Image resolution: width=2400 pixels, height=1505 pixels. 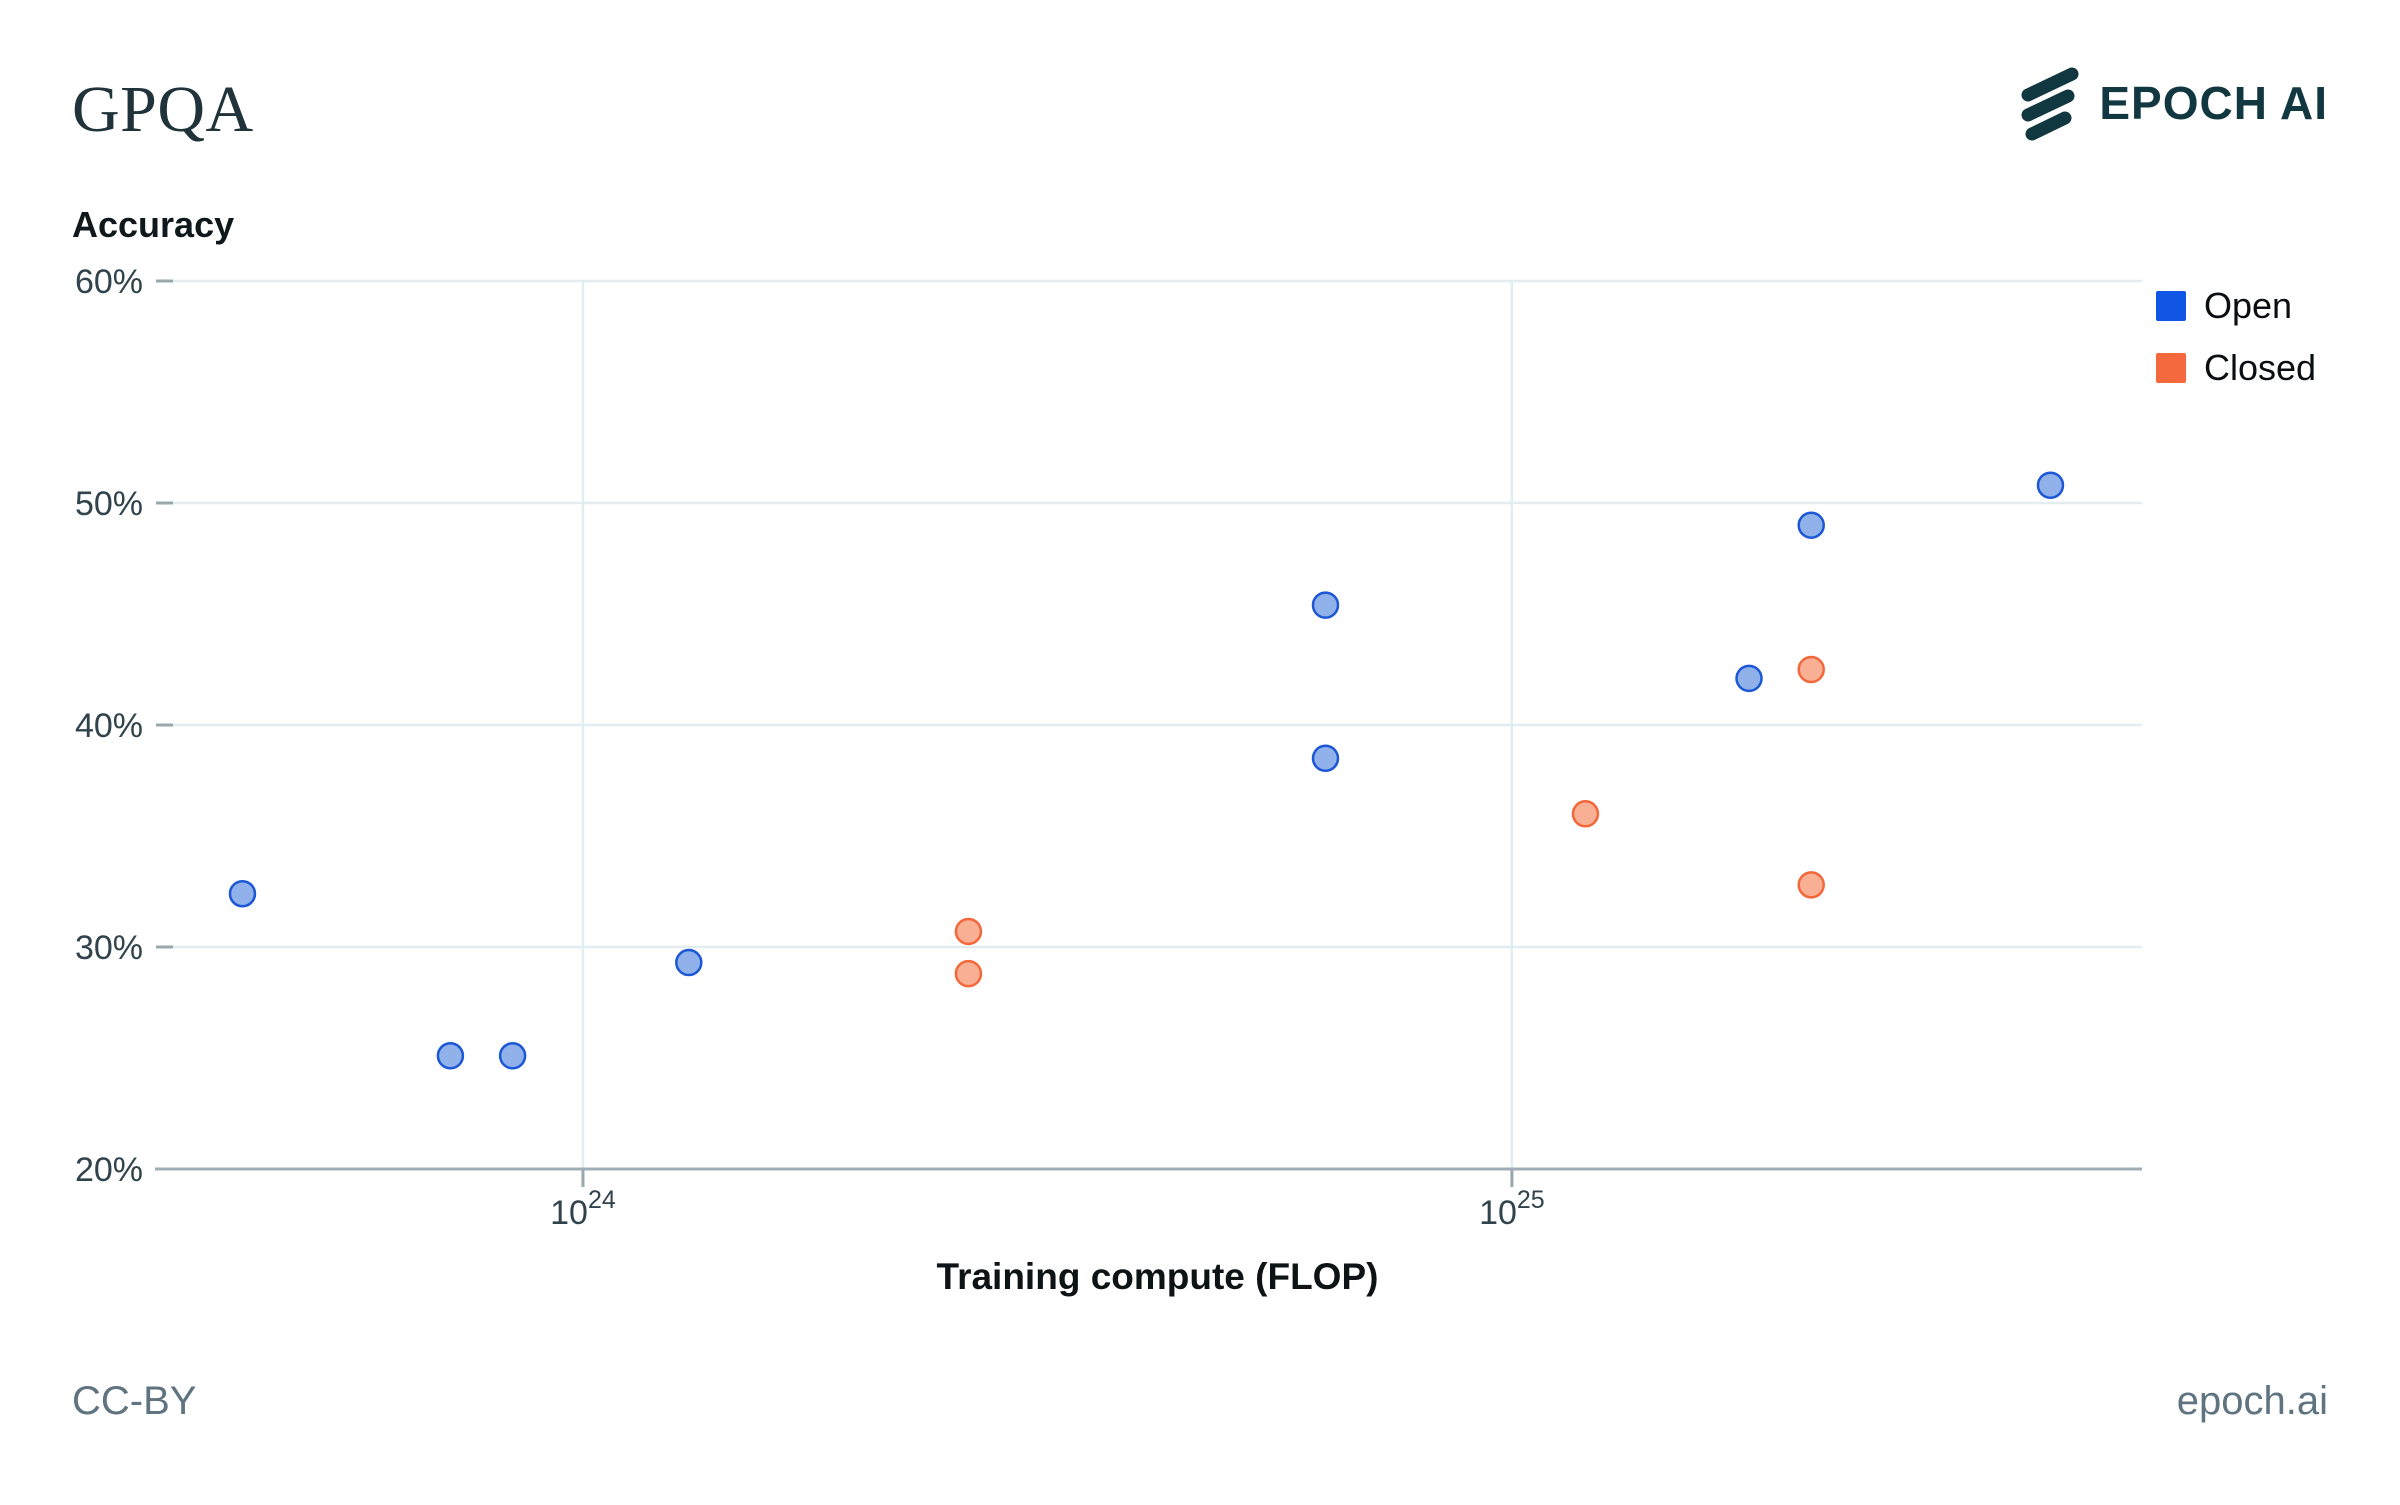 I want to click on legend-label-closed: Closed, so click(x=2260, y=367).